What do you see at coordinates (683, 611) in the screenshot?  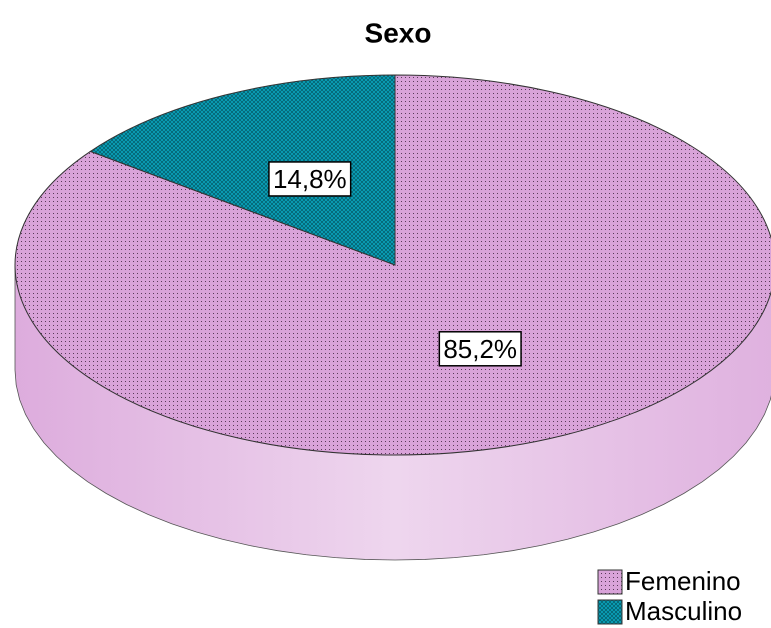 I see `legend-label: Masculino` at bounding box center [683, 611].